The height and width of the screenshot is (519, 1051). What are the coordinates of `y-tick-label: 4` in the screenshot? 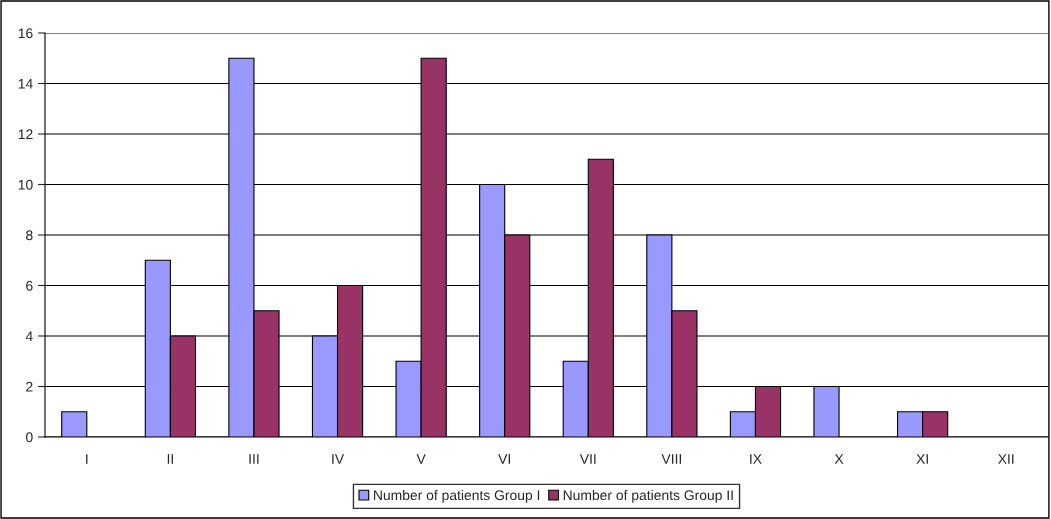 It's located at (29, 336).